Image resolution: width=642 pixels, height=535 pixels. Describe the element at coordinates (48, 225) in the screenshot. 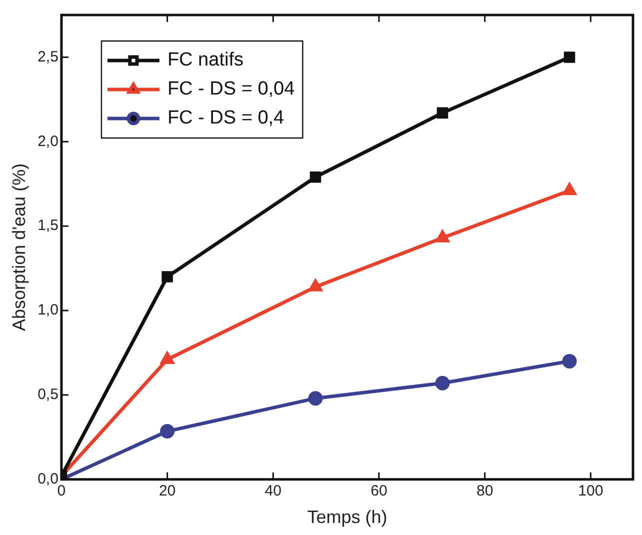

I see `y-tick-label: 1,5` at that location.